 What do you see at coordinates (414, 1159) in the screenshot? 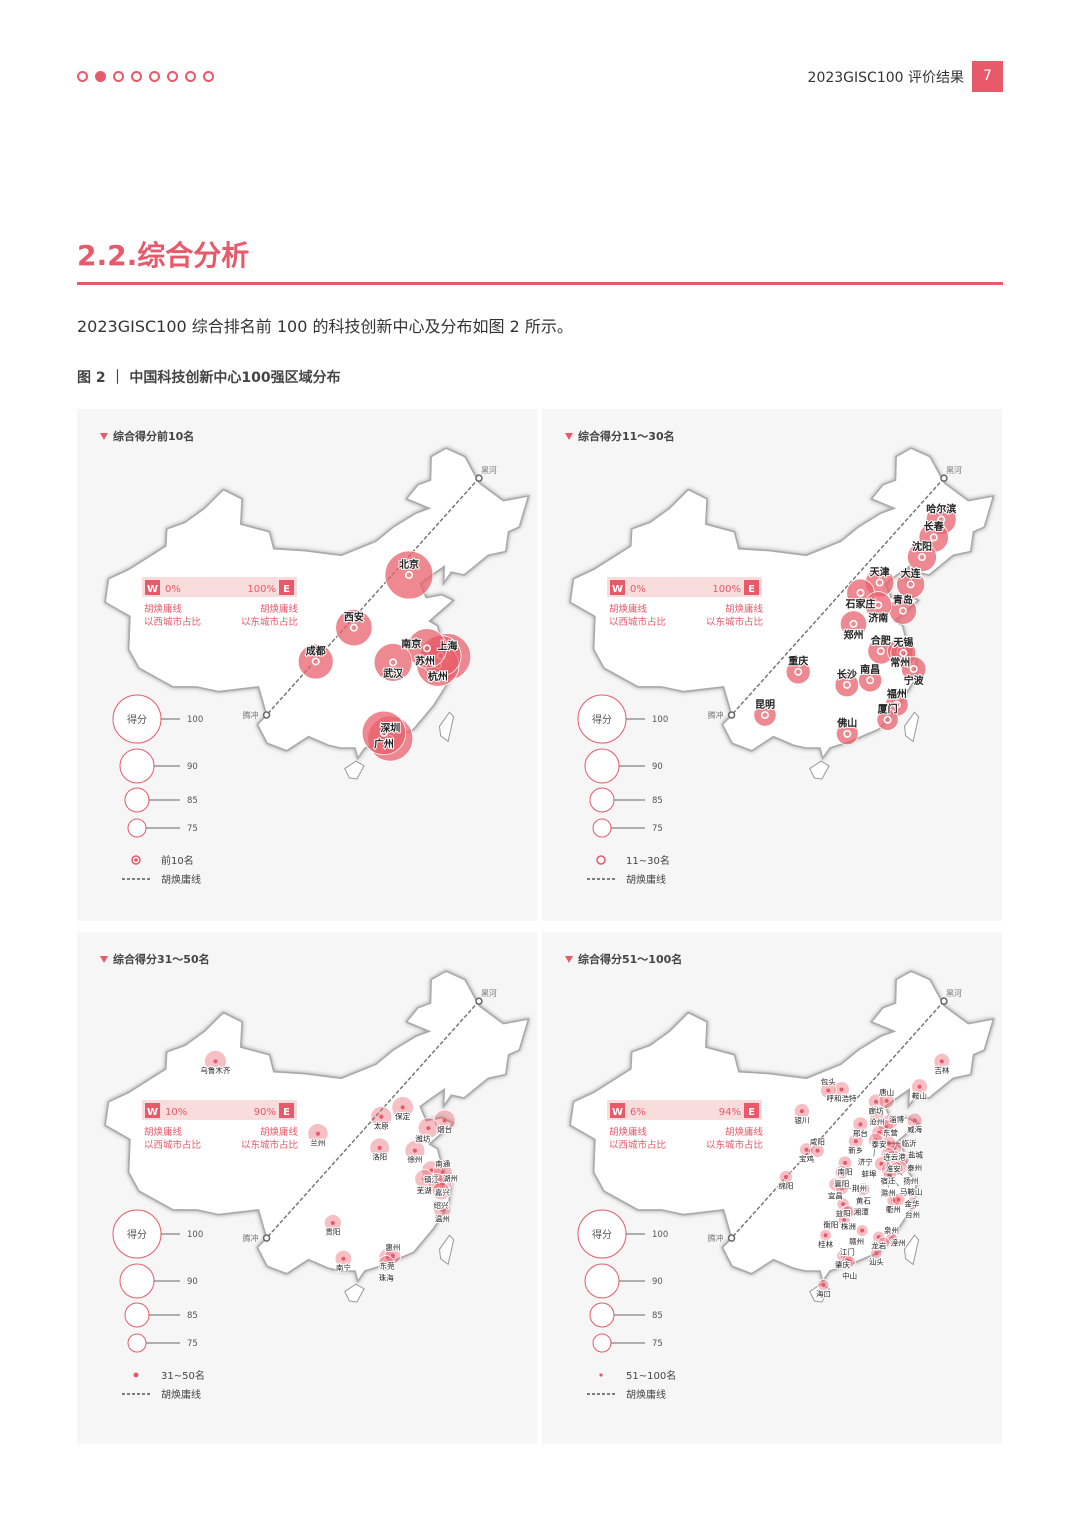
I see `city-label: 徐州` at bounding box center [414, 1159].